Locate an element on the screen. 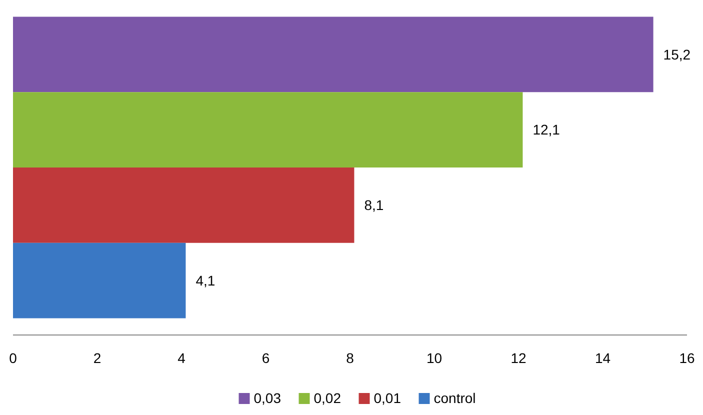  x-tick-label: 2 is located at coordinates (97, 358).